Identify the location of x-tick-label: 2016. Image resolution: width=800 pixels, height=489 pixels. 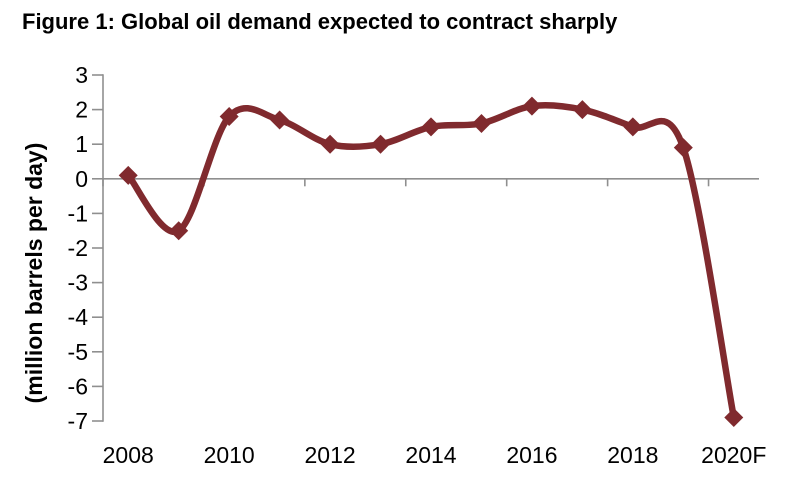
(531, 455).